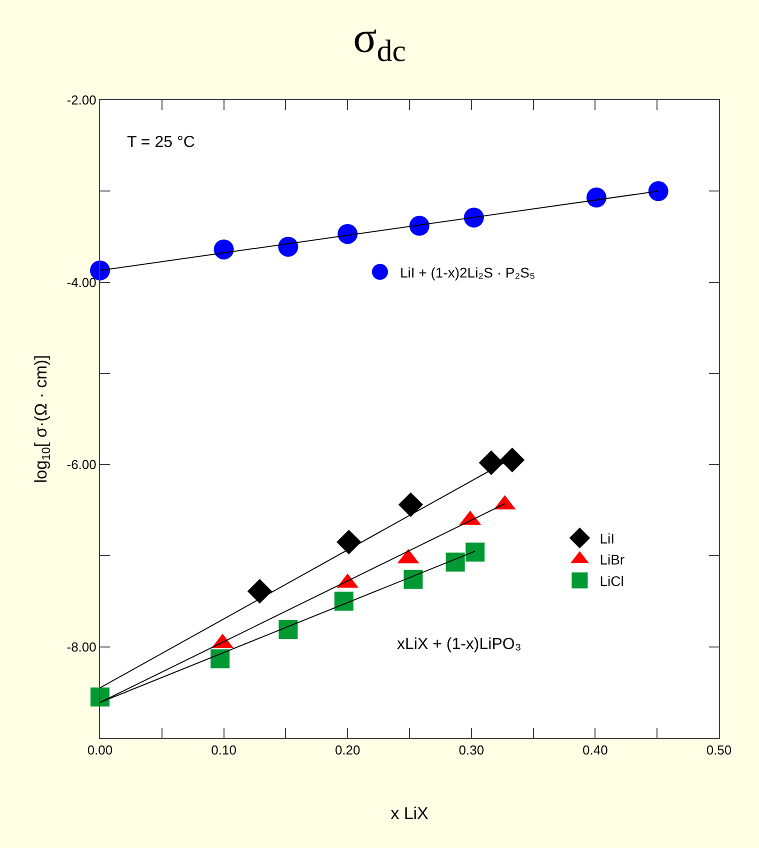 The image size is (759, 848). Describe the element at coordinates (607, 538) in the screenshot. I see `legend-label: LiI` at that location.